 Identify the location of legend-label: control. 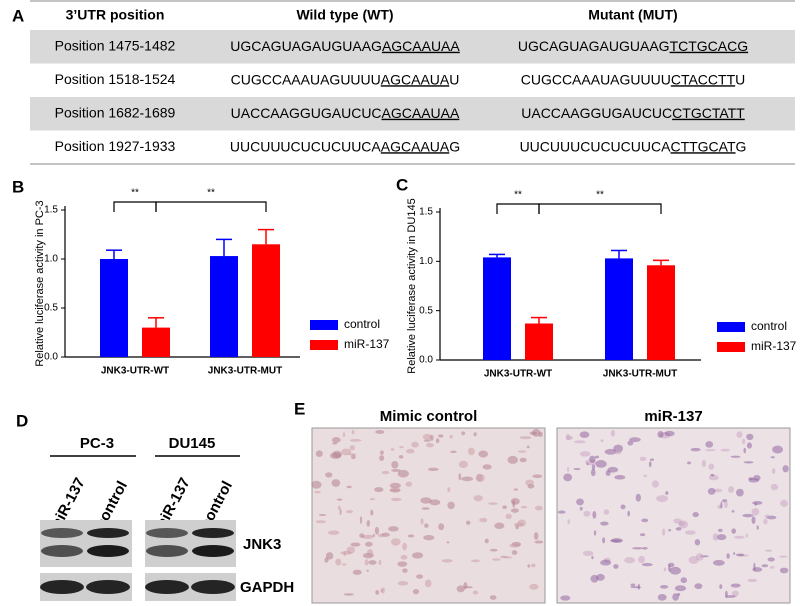
(769, 326).